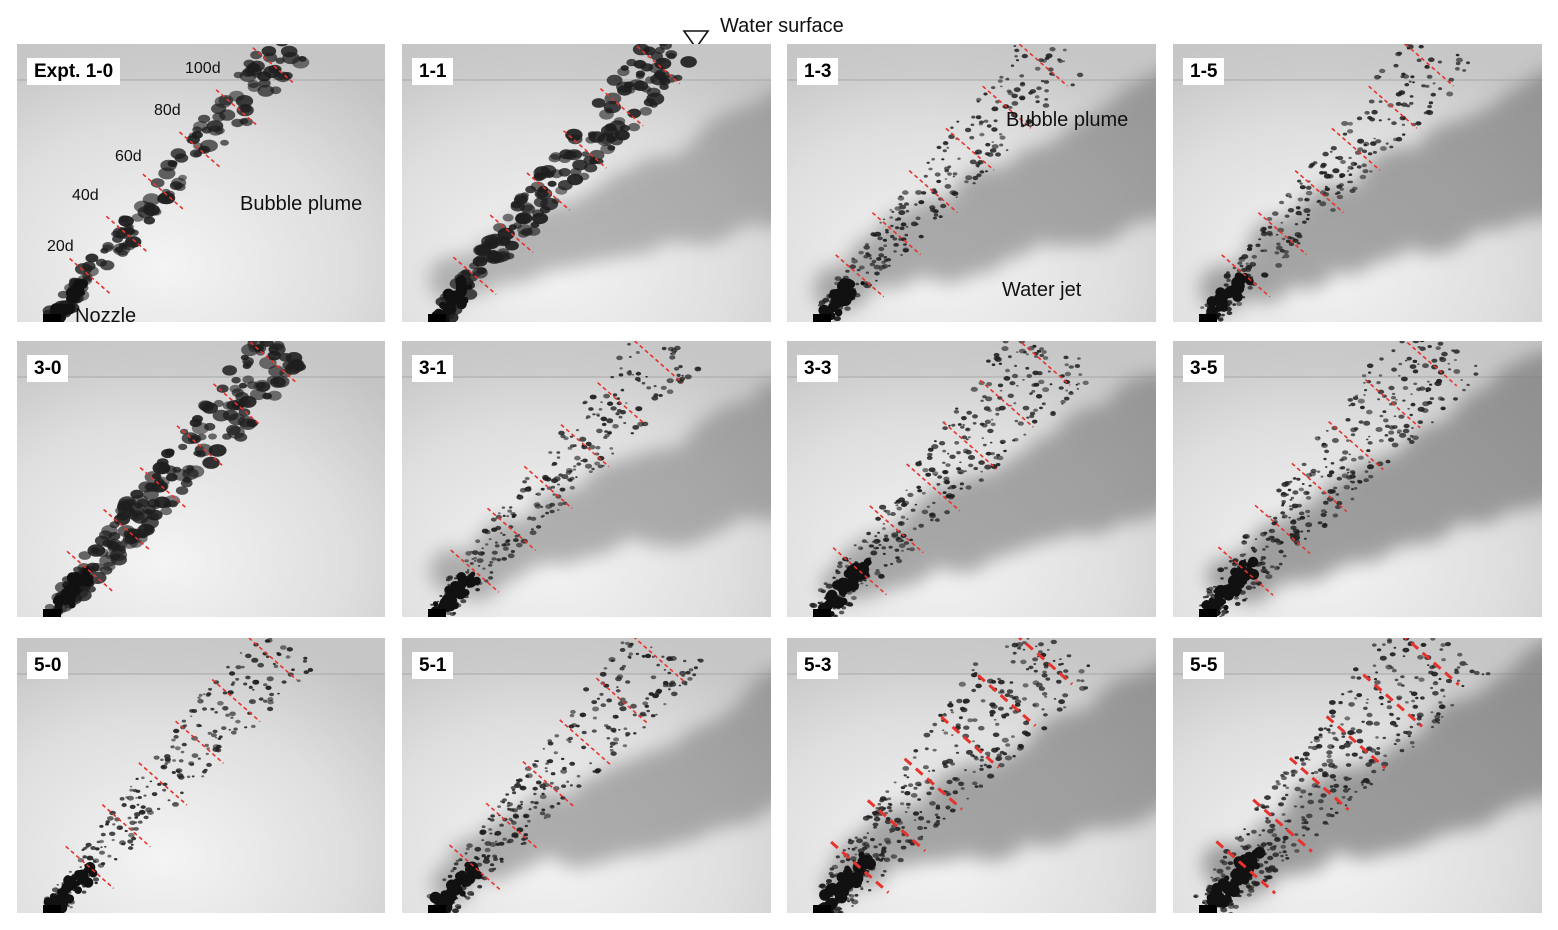 This screenshot has height=930, width=1558. I want to click on panel-label: 1-5, so click(1204, 71).